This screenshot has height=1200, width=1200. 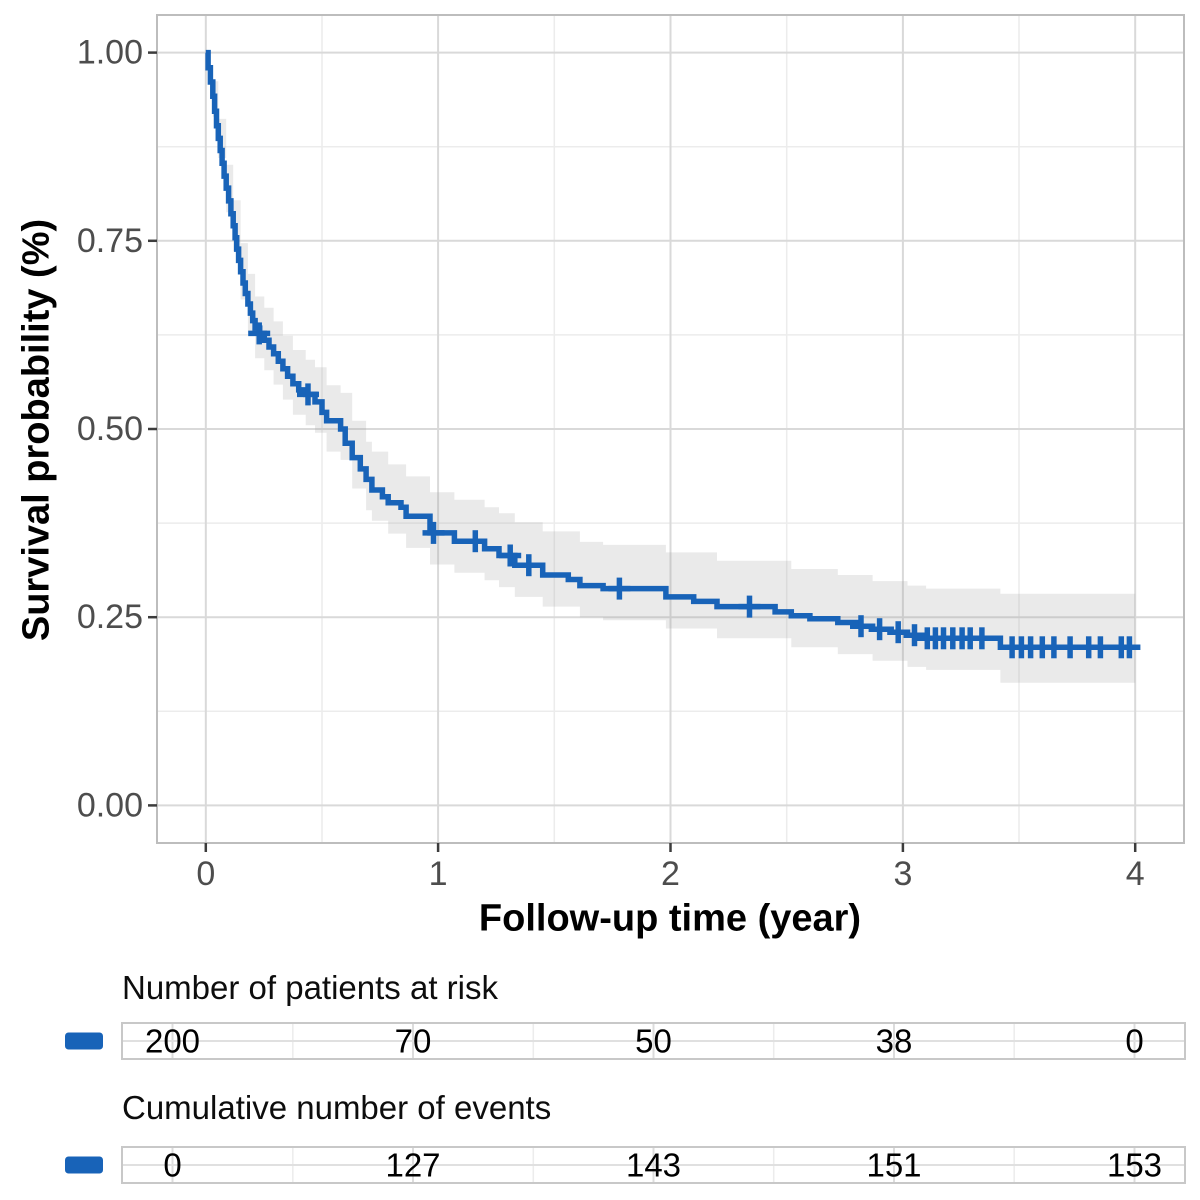 I want to click on events-table-value: 143, so click(x=653, y=1165).